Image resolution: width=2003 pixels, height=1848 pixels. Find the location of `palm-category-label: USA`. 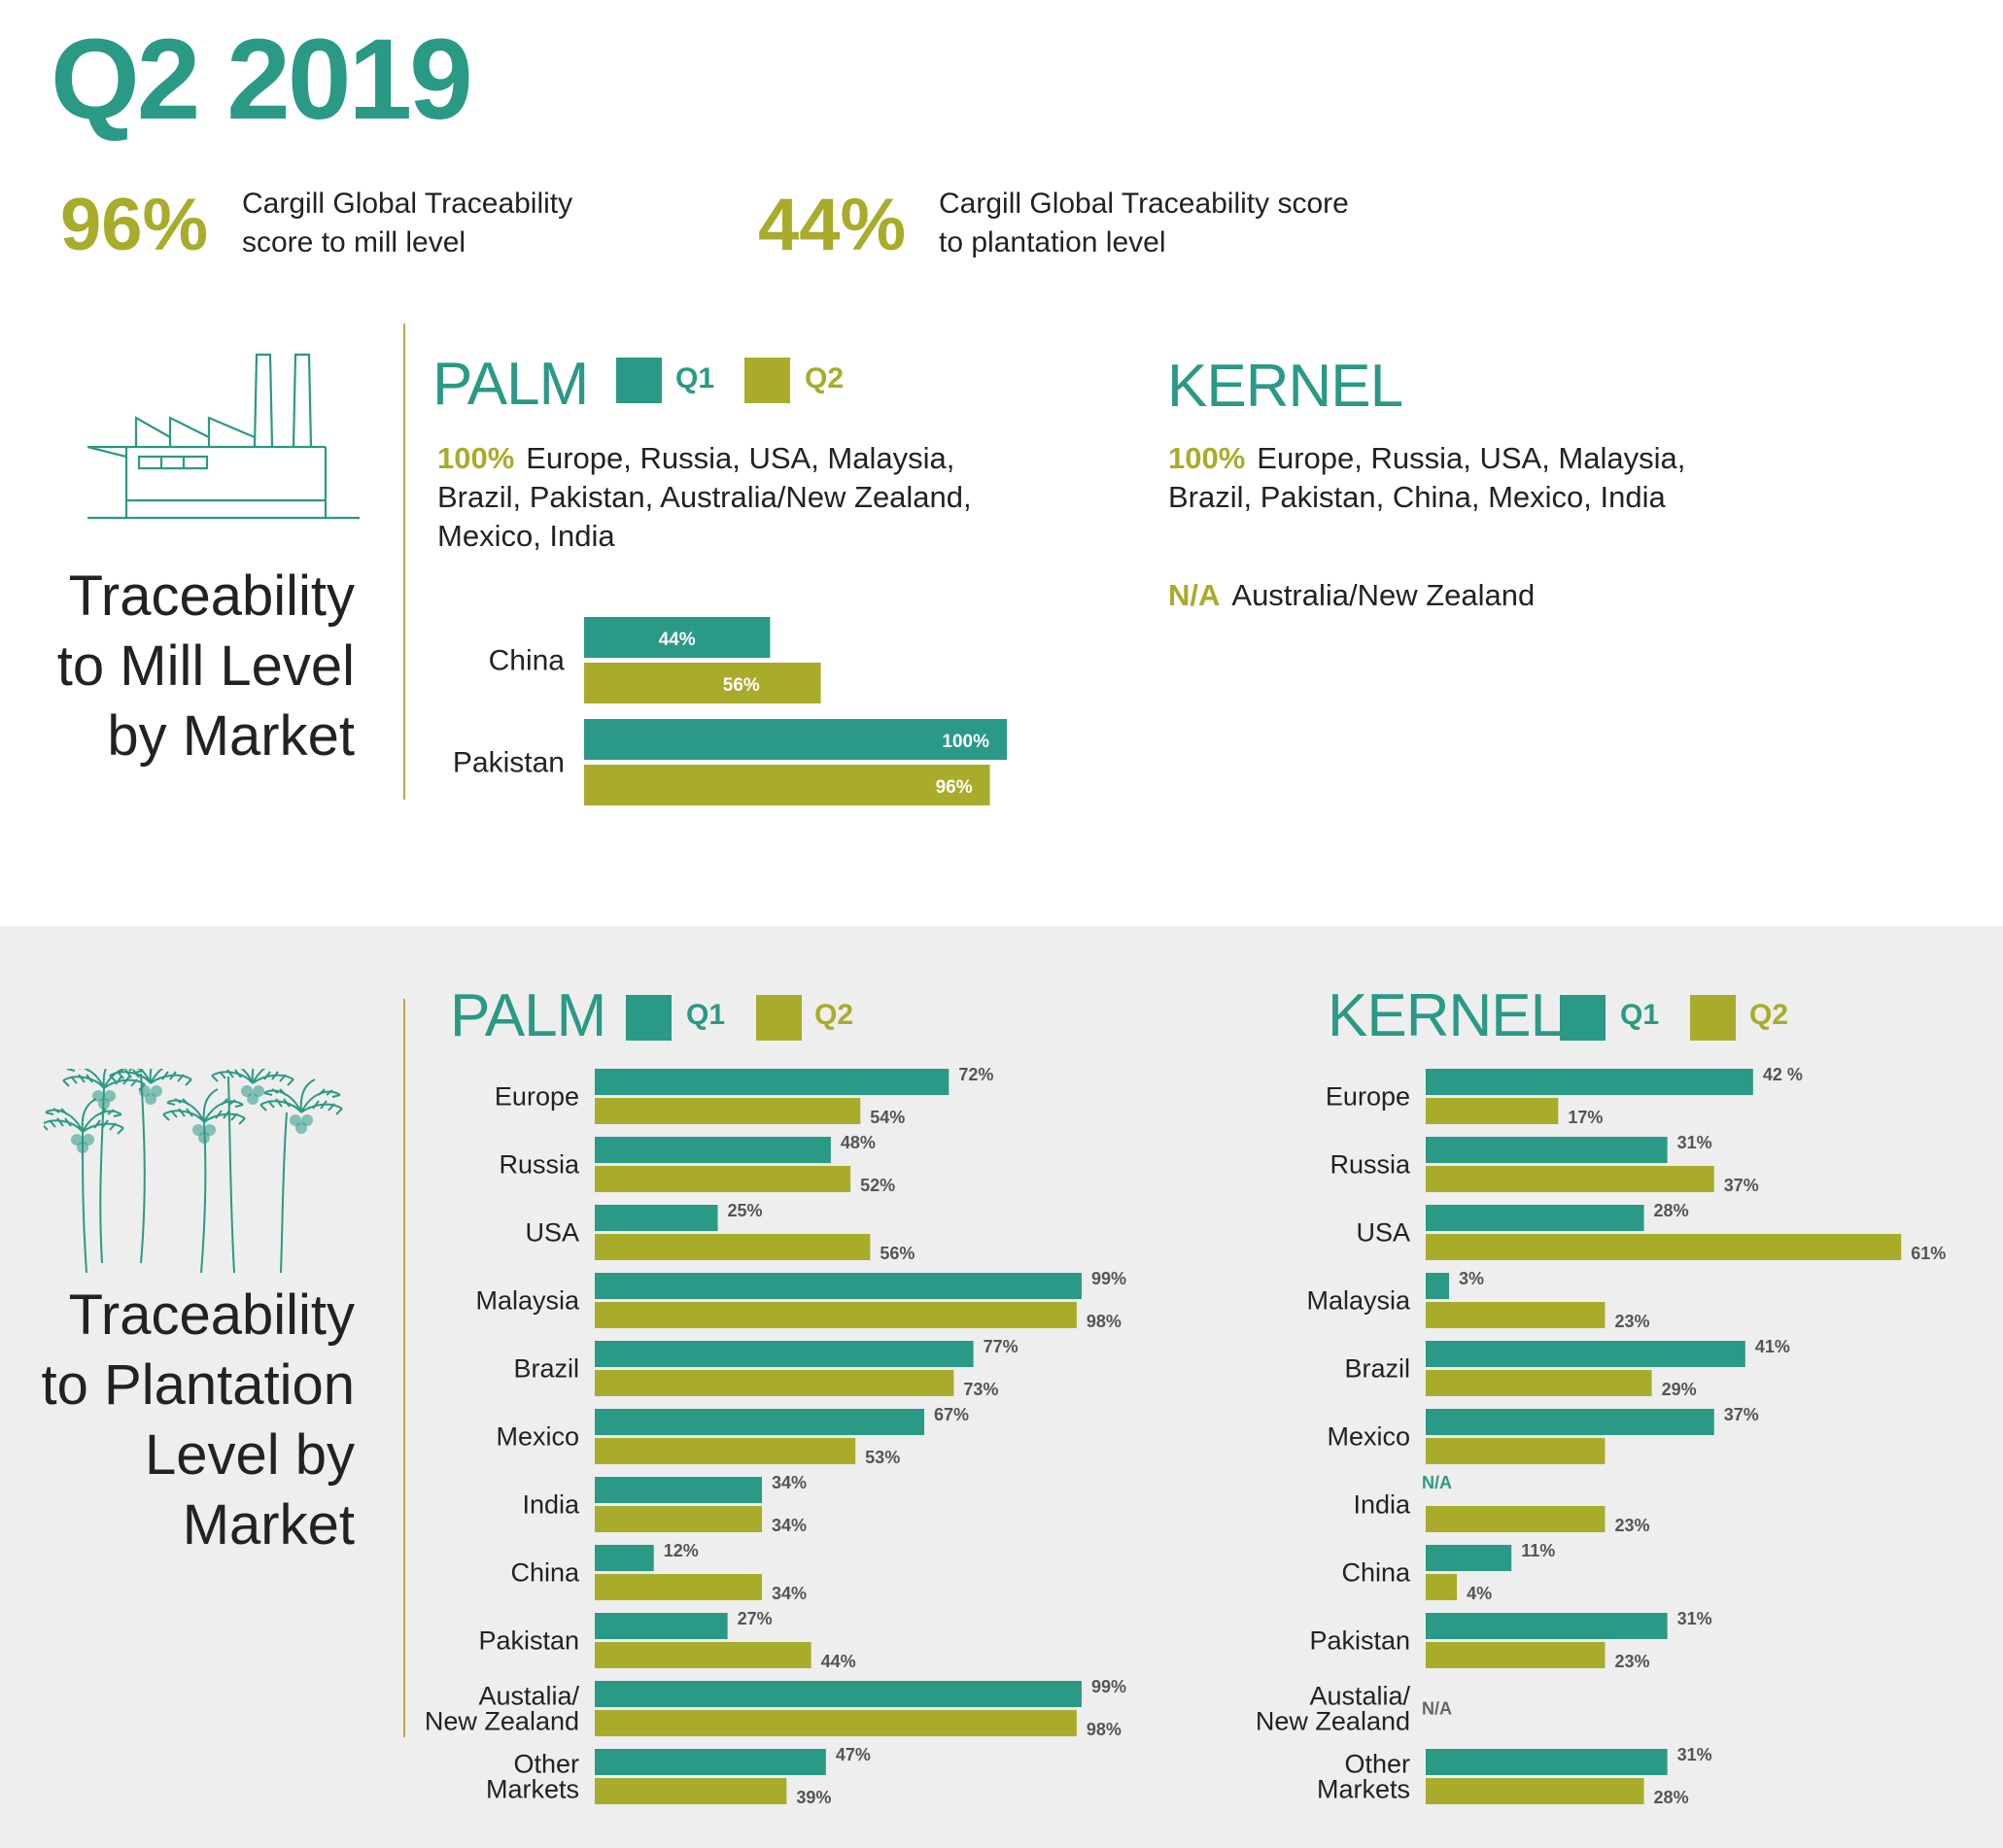

palm-category-label: USA is located at coordinates (552, 1233).